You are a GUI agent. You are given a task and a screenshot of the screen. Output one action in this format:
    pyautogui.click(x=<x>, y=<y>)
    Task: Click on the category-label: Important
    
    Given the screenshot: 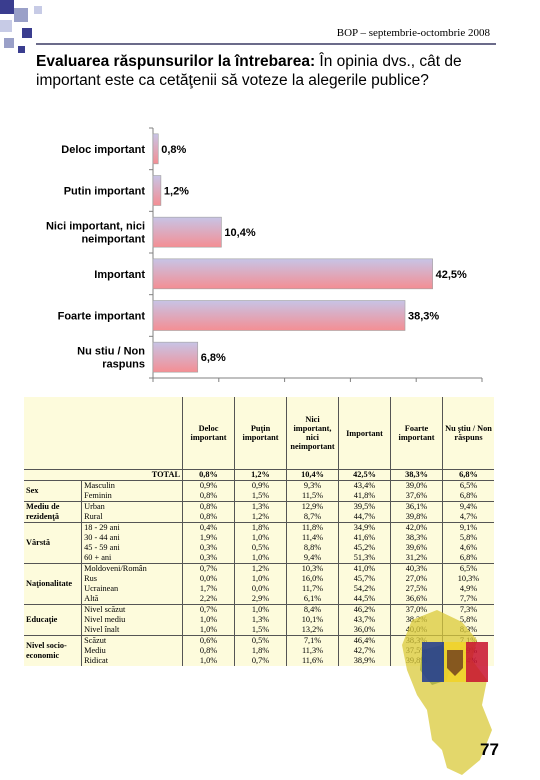 What is the action you would take?
    pyautogui.click(x=119, y=275)
    